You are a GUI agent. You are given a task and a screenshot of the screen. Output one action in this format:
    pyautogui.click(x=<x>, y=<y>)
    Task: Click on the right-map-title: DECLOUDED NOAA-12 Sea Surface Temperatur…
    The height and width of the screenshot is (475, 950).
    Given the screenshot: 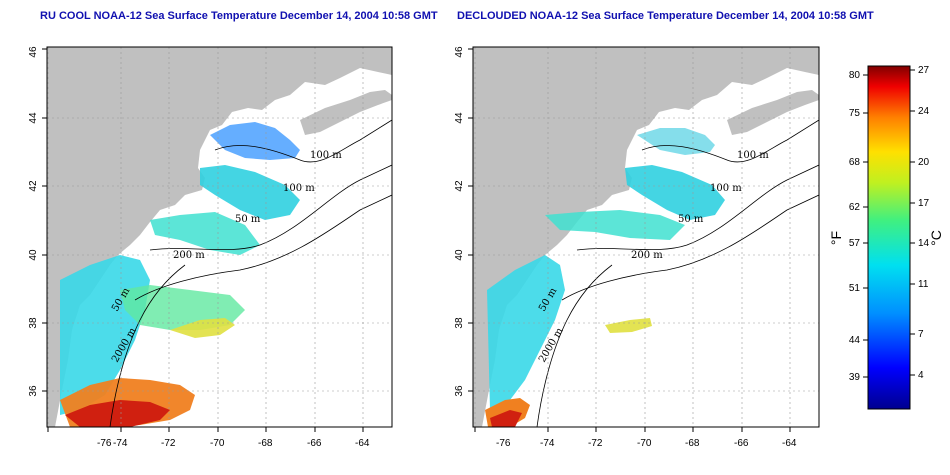 What is the action you would take?
    pyautogui.click(x=665, y=16)
    